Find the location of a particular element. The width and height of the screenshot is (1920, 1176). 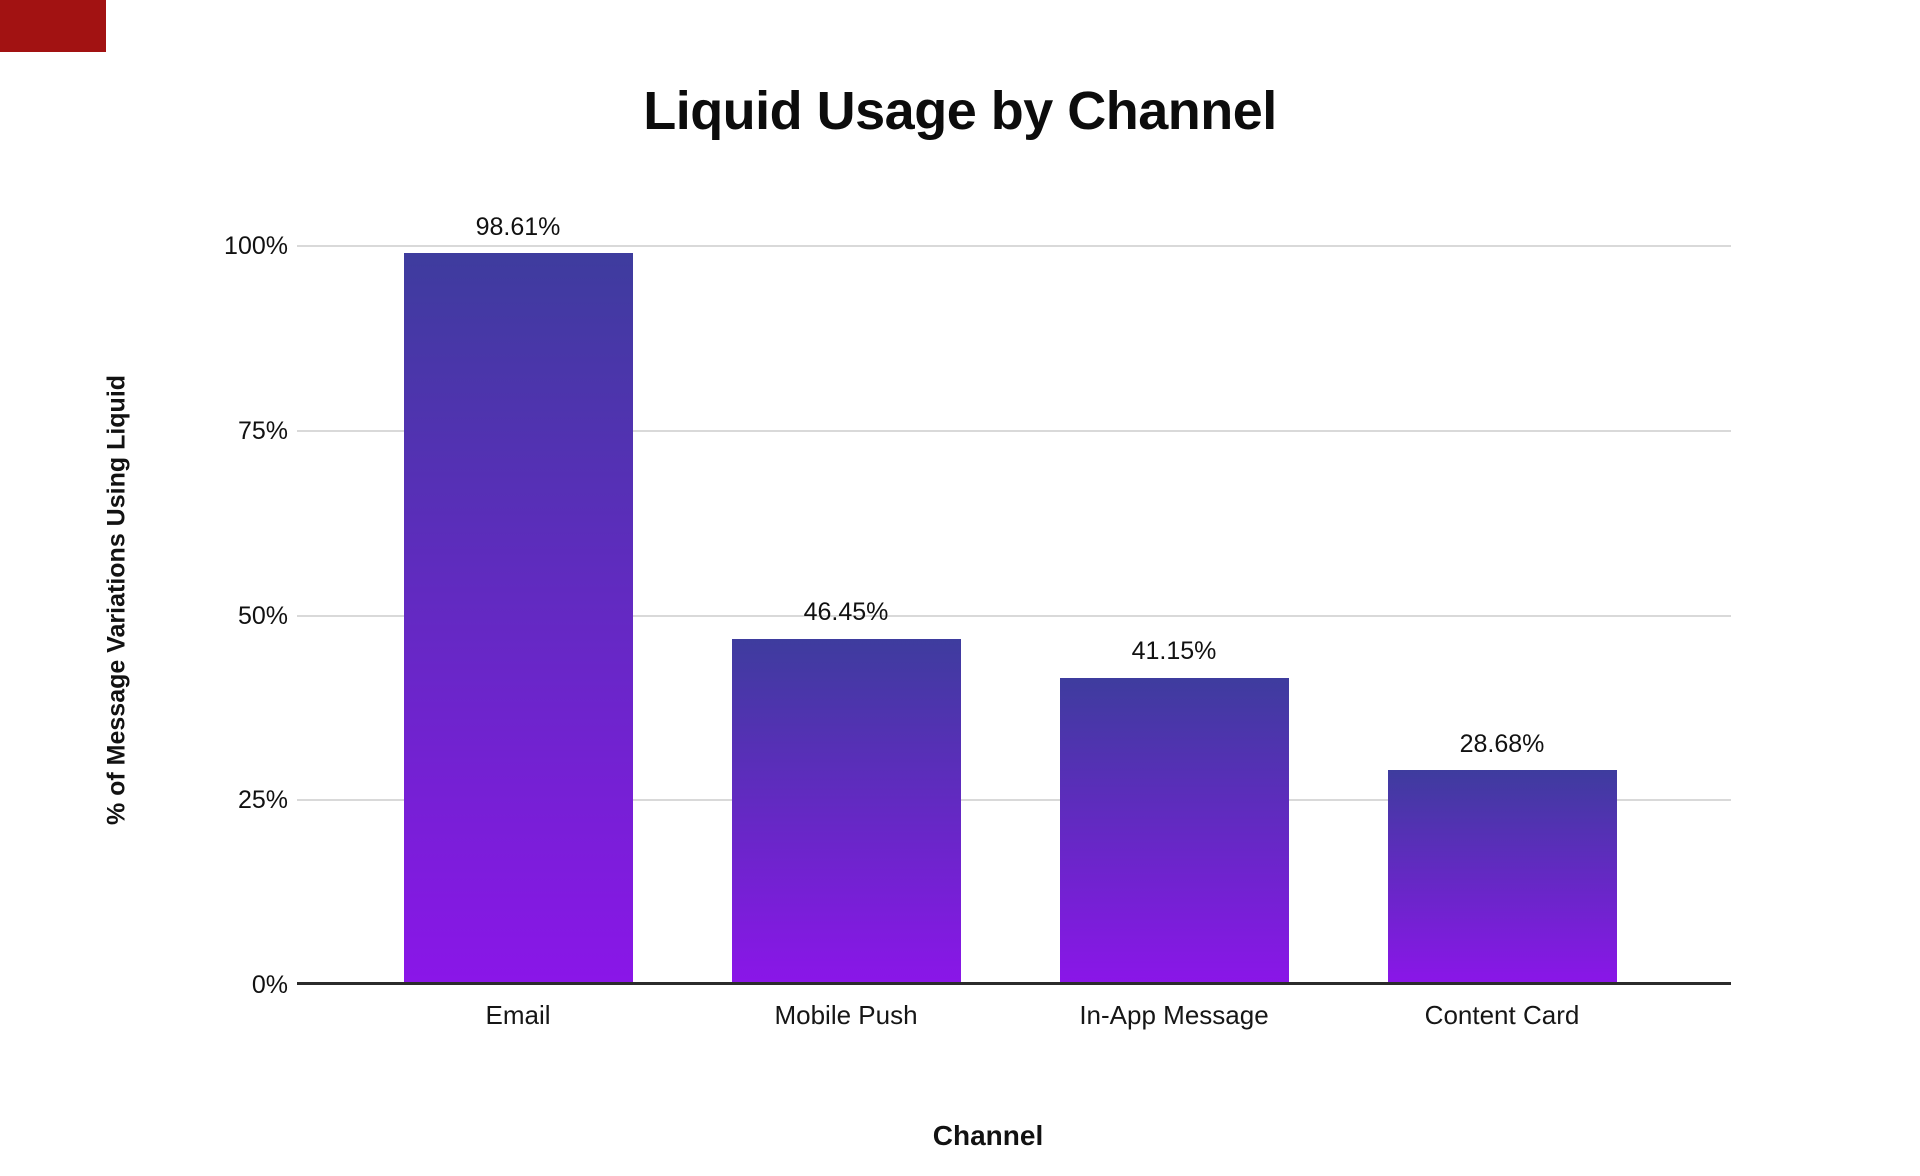

bar-value-label: 98.61% is located at coordinates (518, 226).